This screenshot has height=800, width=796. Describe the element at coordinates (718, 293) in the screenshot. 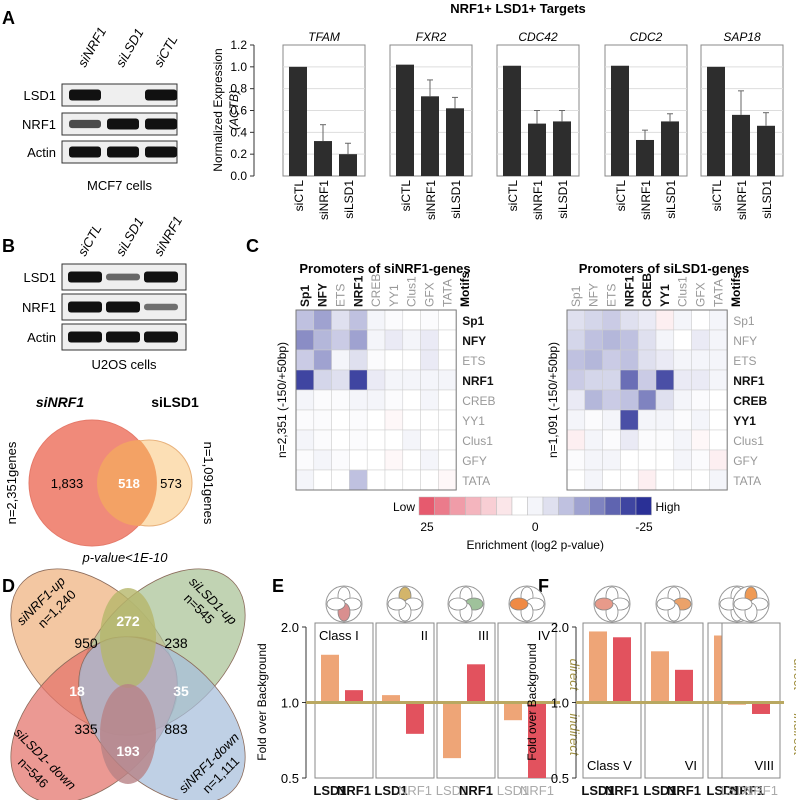

I see `heatmap-col-label: TATA` at that location.